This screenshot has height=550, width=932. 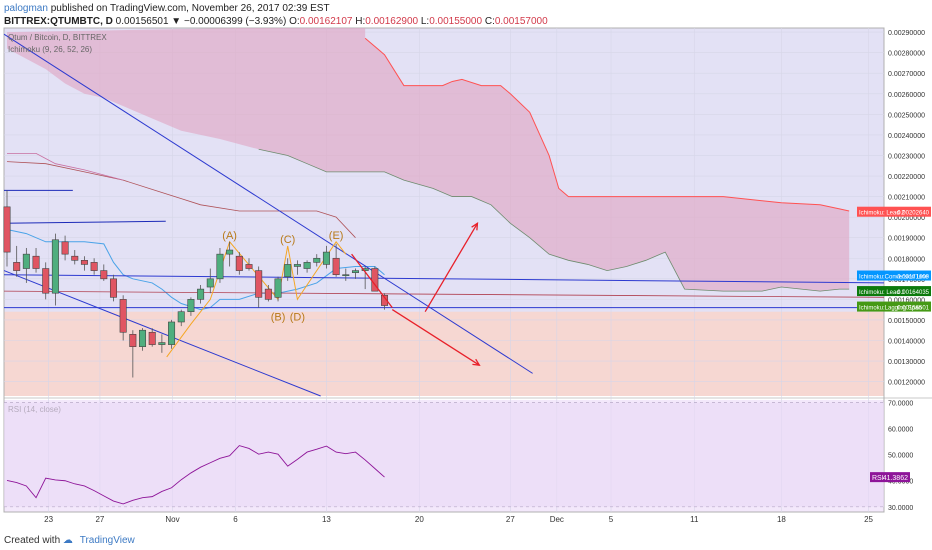 I want to click on y-tick-label: 0.00200000, so click(x=906, y=218).